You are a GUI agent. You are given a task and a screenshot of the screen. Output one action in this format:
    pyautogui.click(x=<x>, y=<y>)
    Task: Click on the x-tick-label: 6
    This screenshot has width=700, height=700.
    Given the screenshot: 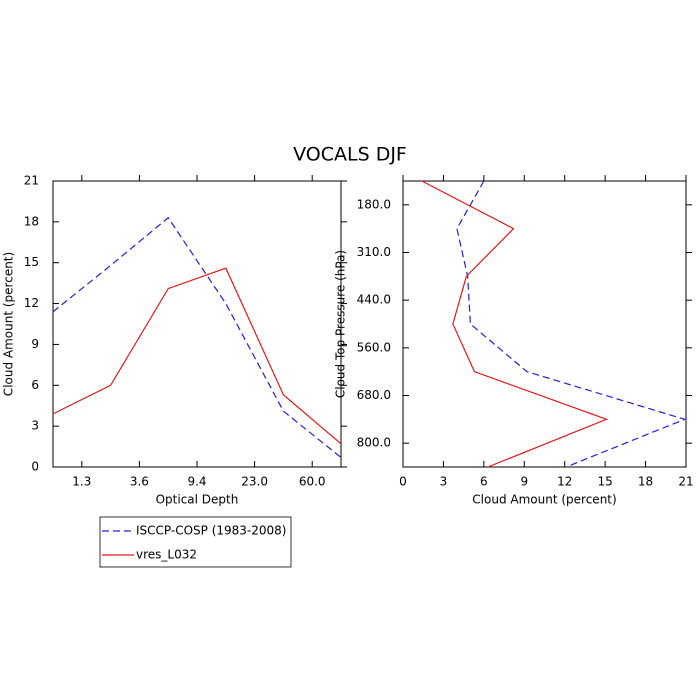 What is the action you would take?
    pyautogui.click(x=484, y=482)
    